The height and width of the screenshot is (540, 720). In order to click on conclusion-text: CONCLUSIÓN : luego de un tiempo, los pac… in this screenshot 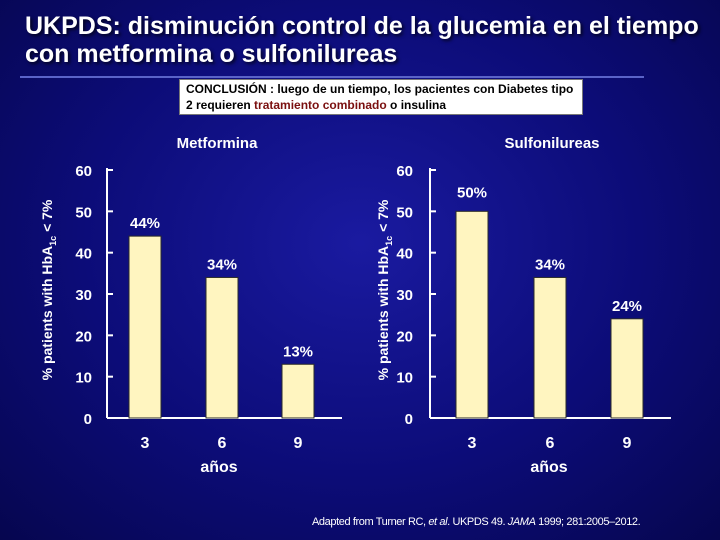, I will do `click(380, 97)`.